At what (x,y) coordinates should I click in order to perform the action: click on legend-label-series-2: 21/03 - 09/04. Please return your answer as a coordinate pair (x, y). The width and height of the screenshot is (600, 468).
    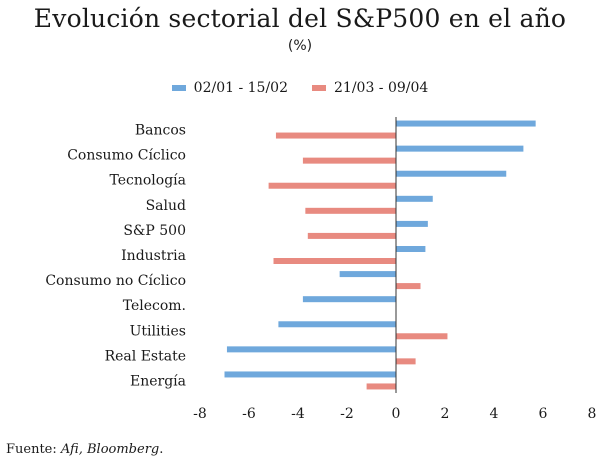
    Looking at the image, I should click on (381, 88).